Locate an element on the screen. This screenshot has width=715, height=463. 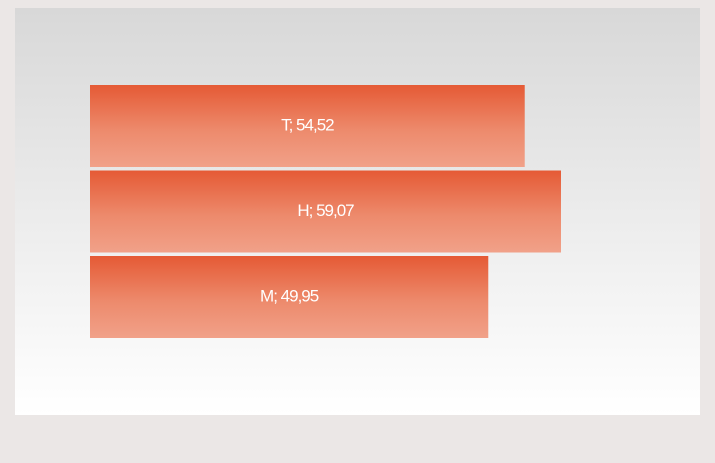
data-label: T; 54,52 is located at coordinates (307, 124).